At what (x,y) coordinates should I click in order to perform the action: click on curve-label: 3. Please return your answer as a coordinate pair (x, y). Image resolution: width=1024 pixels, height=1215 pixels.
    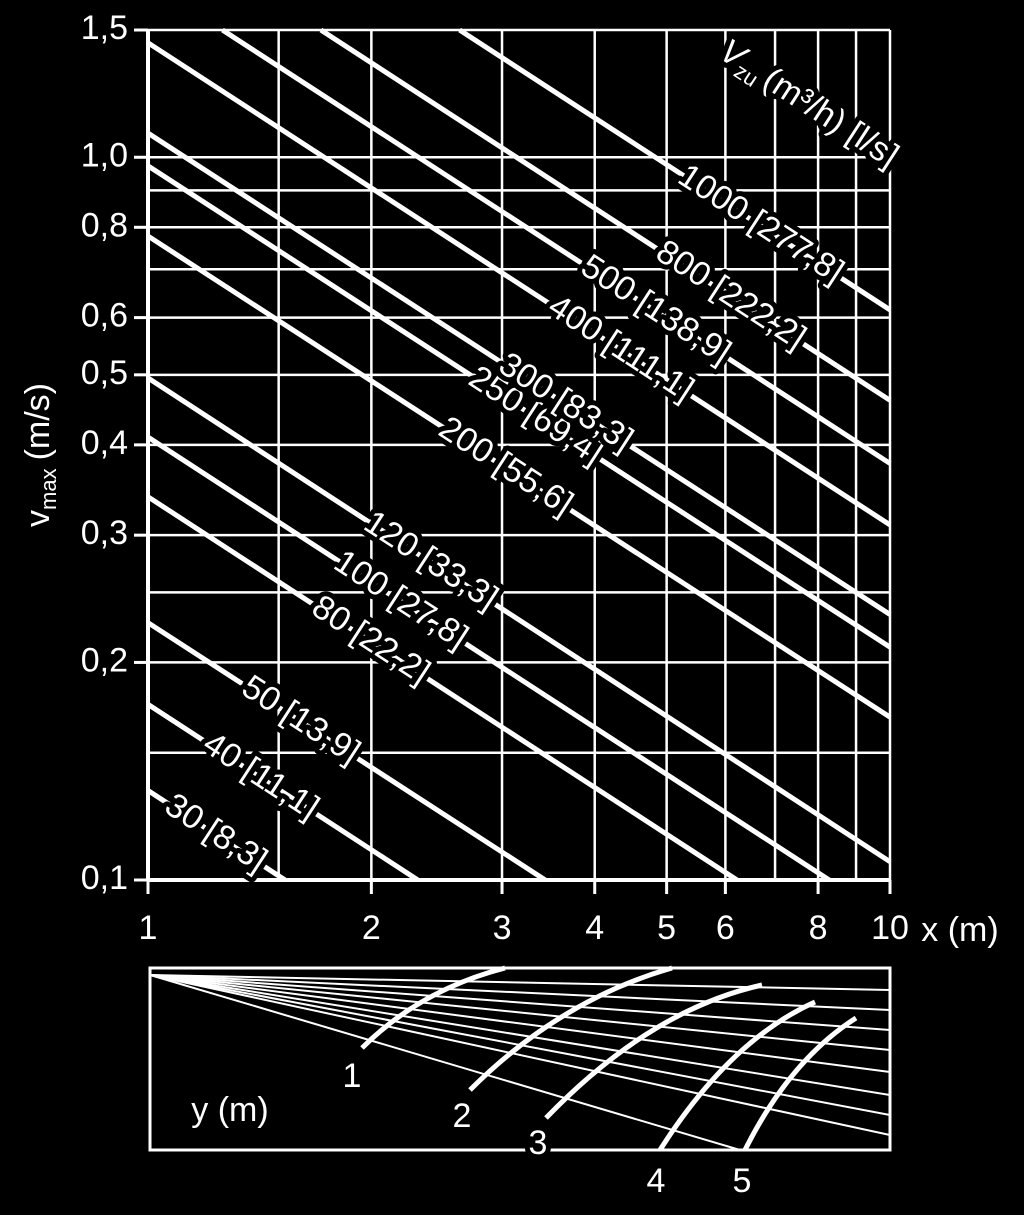
    Looking at the image, I should click on (538, 1143).